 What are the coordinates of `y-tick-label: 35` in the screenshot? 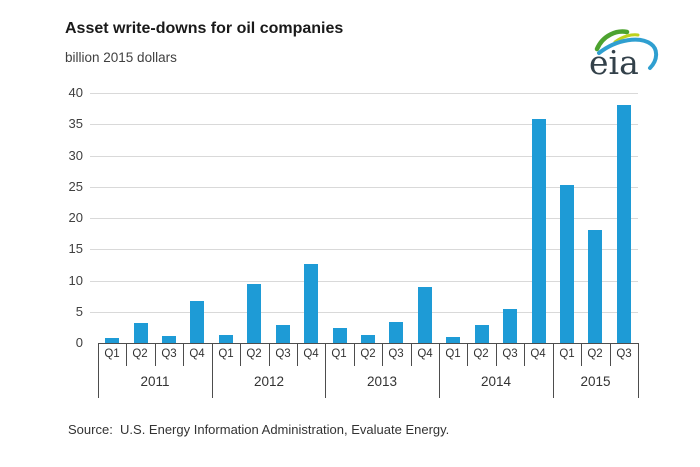 It's located at (75, 124).